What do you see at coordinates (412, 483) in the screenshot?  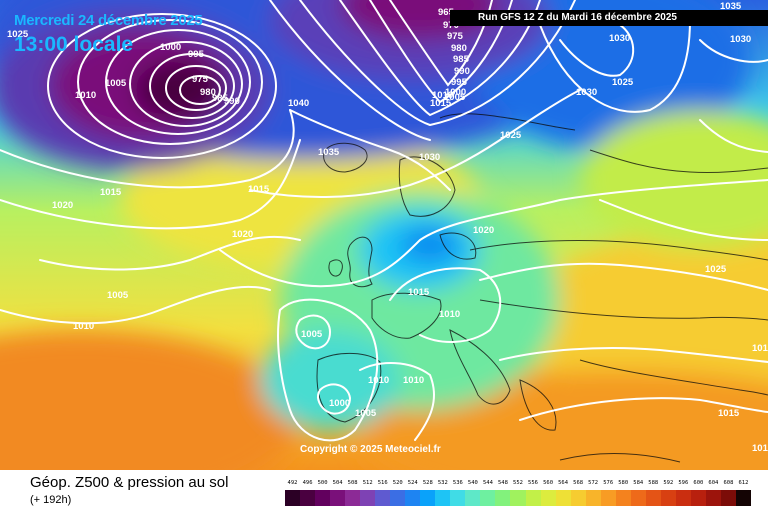 I see `legend-tick-label: 524` at bounding box center [412, 483].